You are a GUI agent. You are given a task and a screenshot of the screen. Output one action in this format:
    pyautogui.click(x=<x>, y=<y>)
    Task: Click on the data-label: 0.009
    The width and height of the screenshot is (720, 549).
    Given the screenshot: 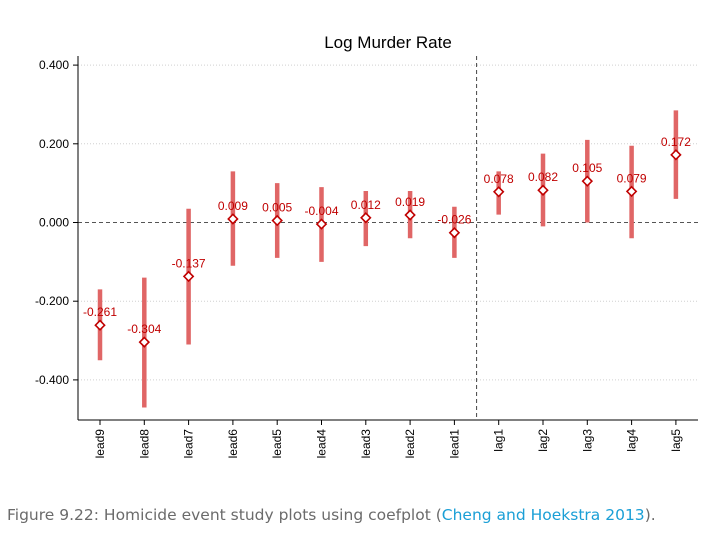 What is the action you would take?
    pyautogui.click(x=233, y=206)
    